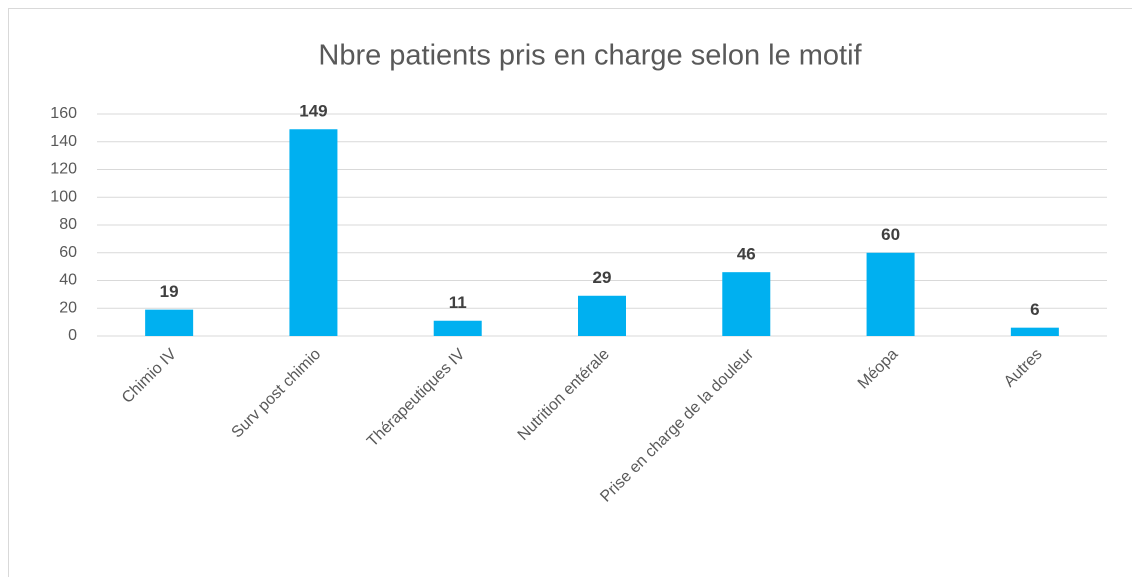  What do you see at coordinates (63, 141) in the screenshot?
I see `y-tick-label: 140` at bounding box center [63, 141].